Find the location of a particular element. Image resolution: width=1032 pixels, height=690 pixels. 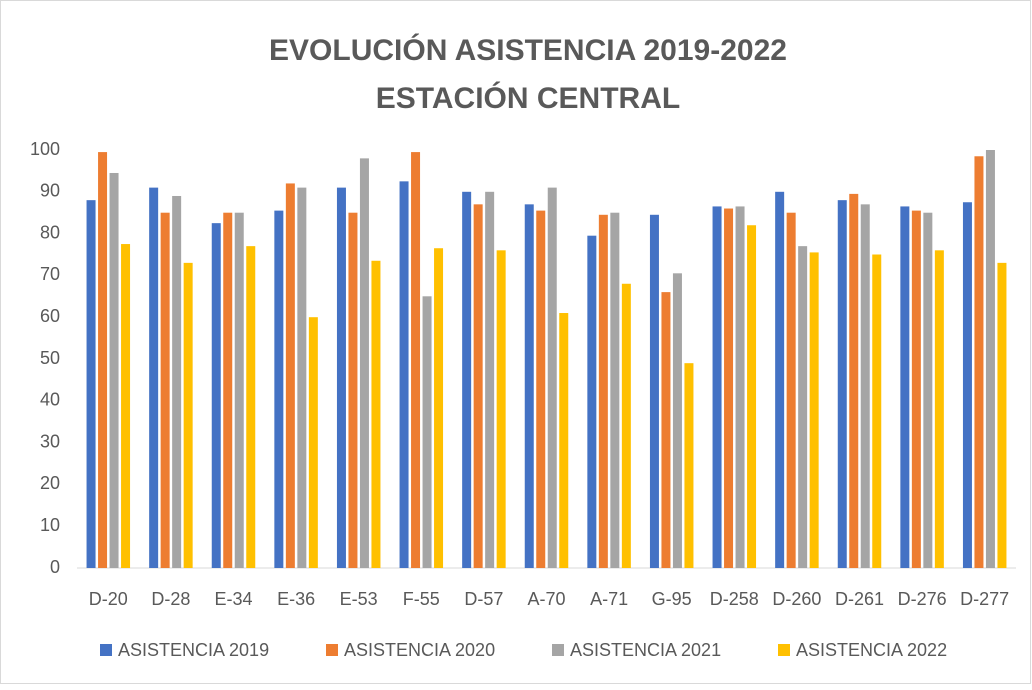

legend-label: ASISTENCIA 2020 is located at coordinates (419, 650).